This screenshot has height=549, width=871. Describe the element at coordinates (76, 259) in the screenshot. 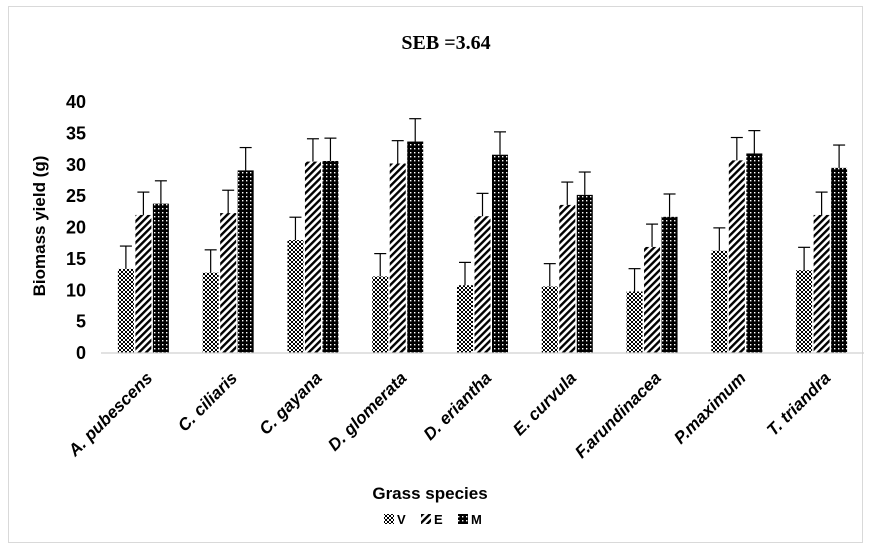

I see `y-tick-label: 15` at that location.